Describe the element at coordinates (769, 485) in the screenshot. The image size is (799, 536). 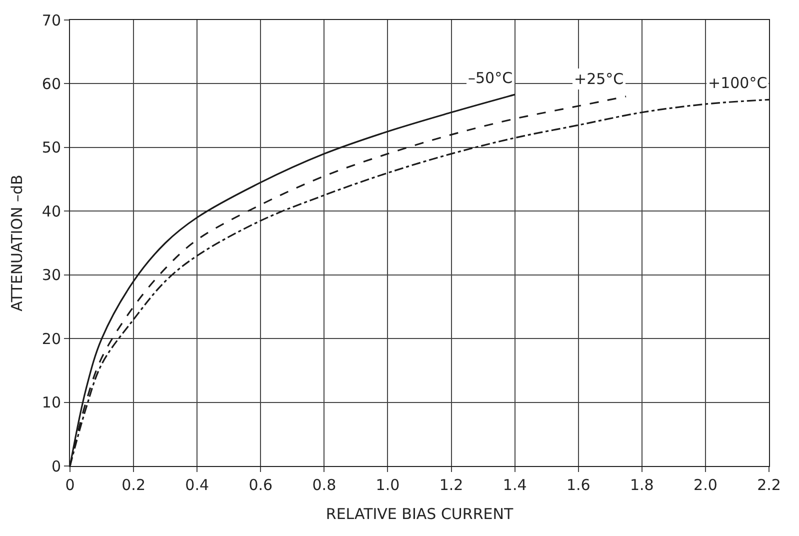
I see `x-tick-label: 2.2` at that location.